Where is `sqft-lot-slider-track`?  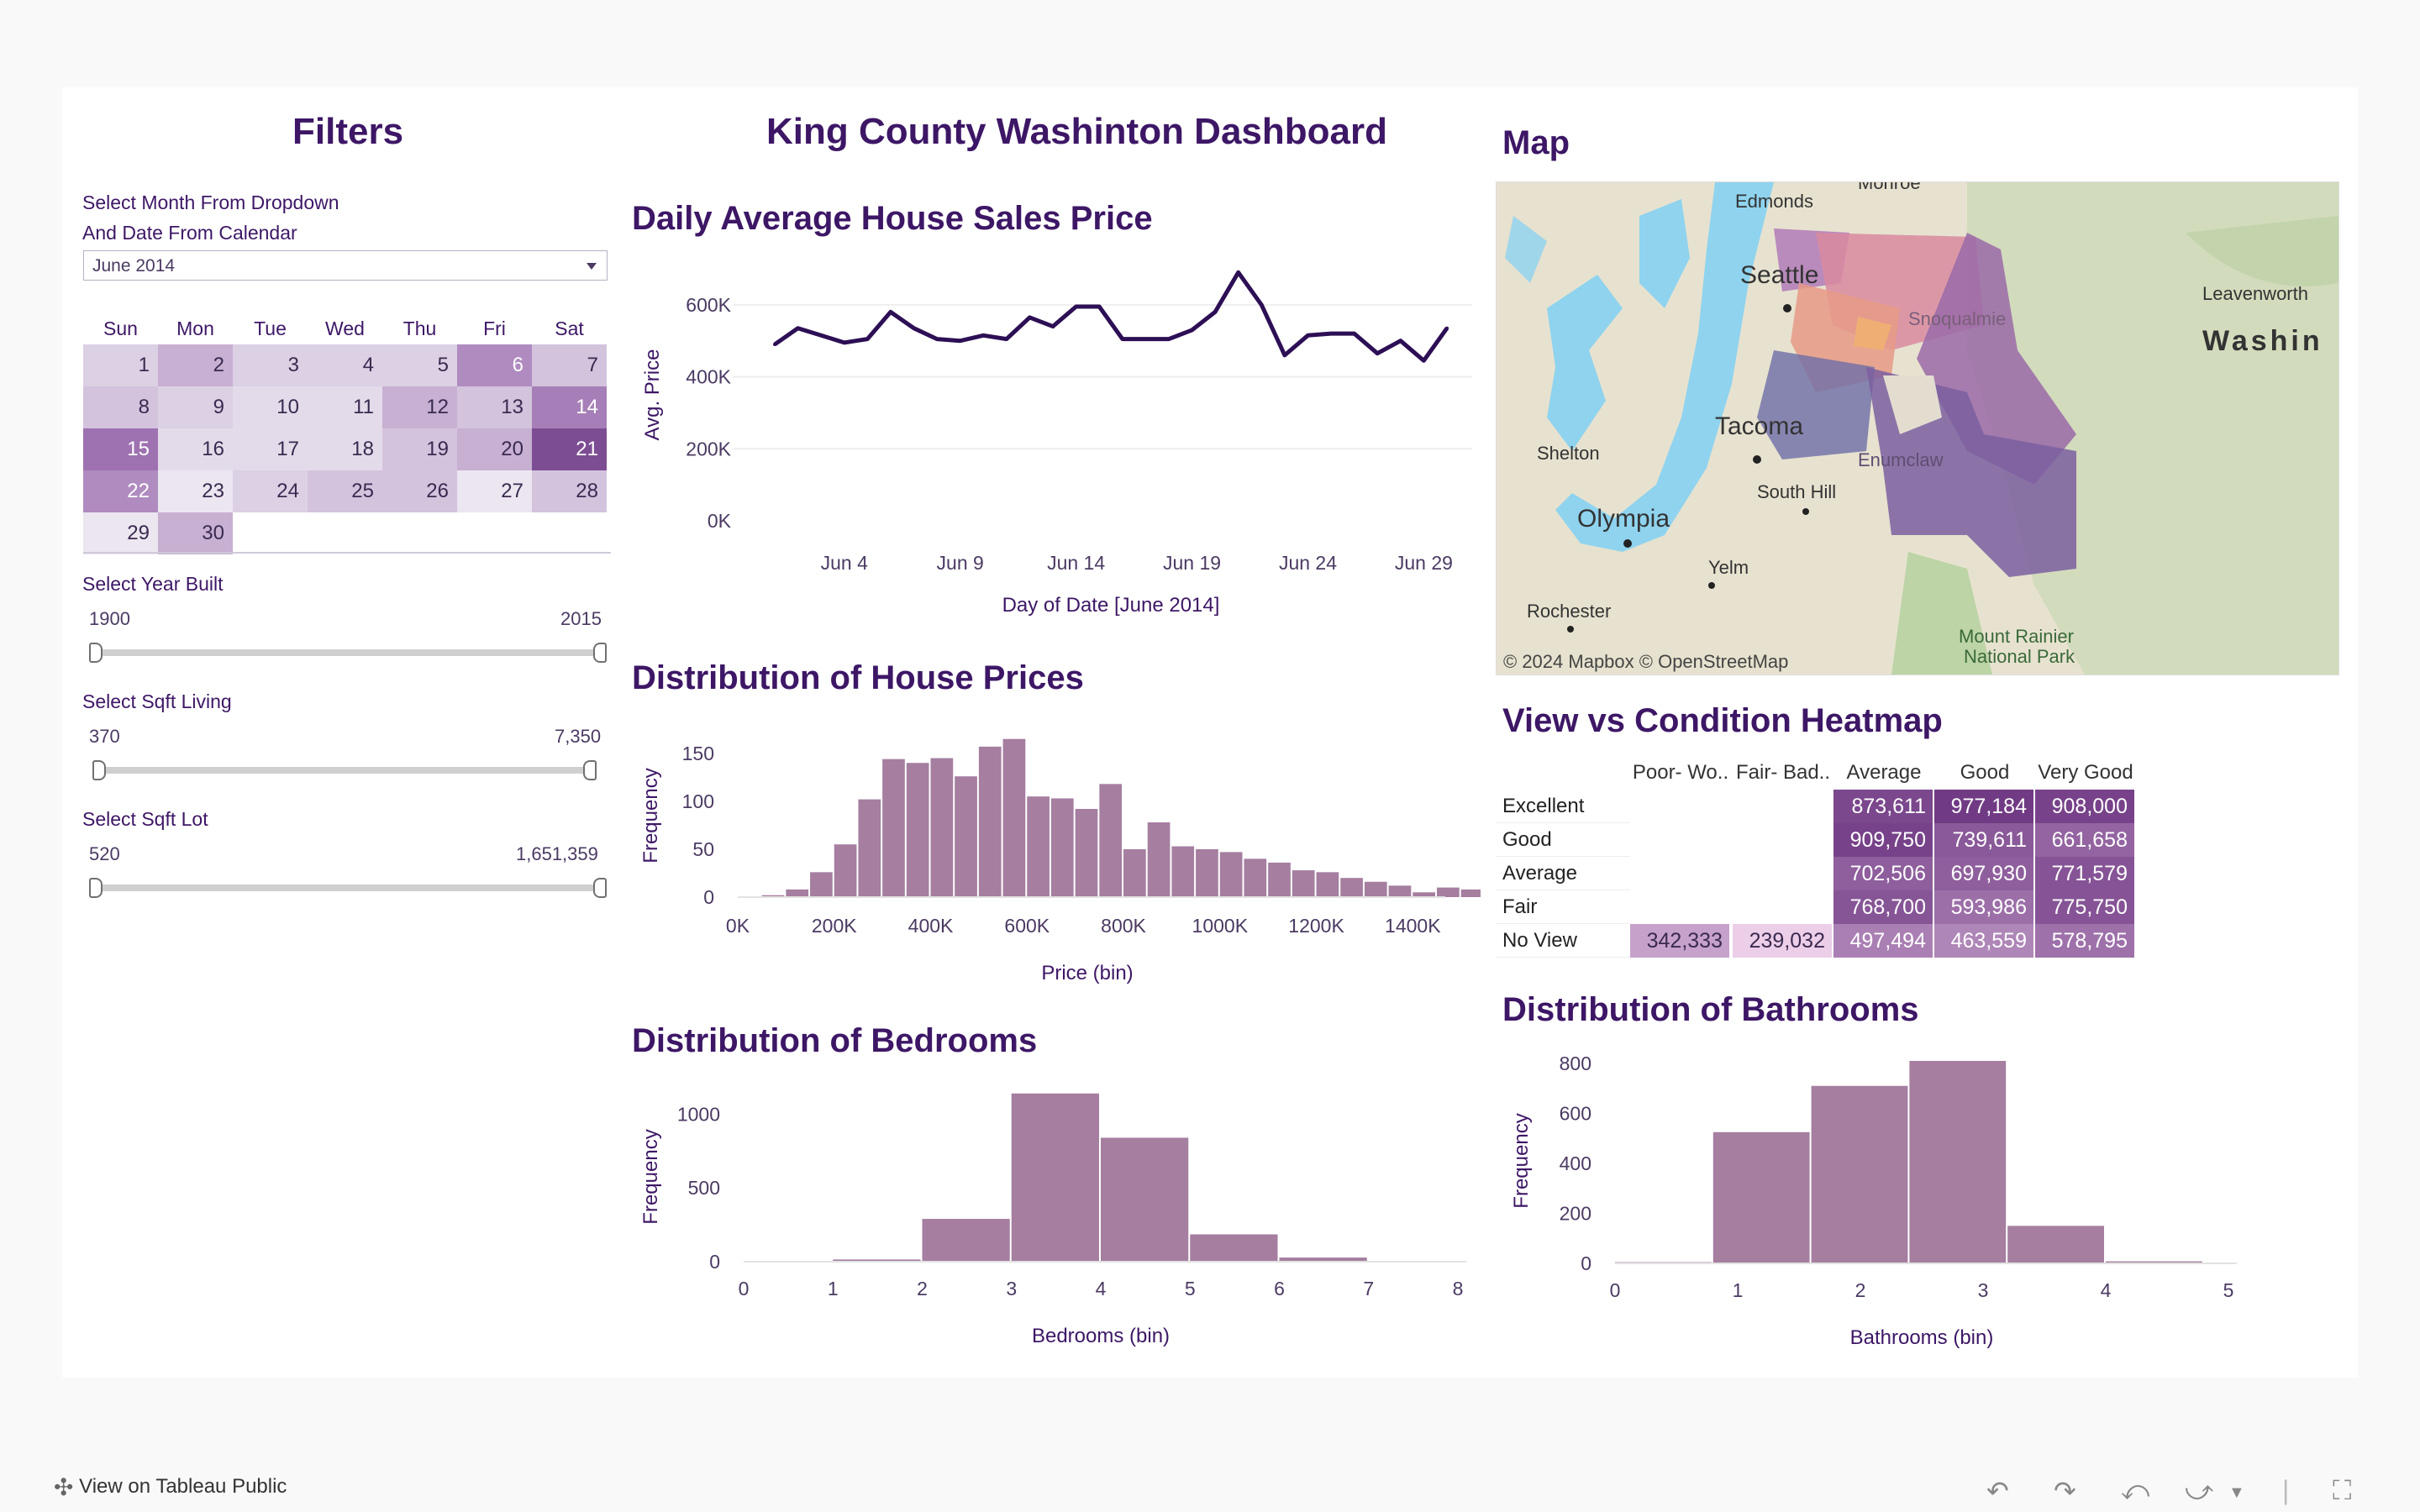
sqft-lot-slider-track is located at coordinates (347, 888).